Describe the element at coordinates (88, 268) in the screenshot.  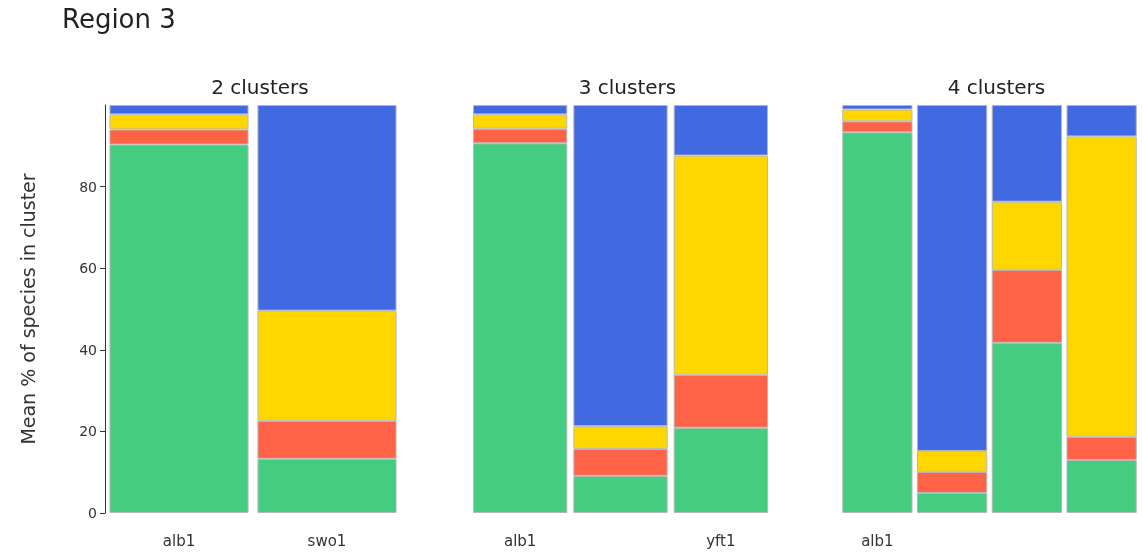
I see `y-tick-label: 60` at that location.